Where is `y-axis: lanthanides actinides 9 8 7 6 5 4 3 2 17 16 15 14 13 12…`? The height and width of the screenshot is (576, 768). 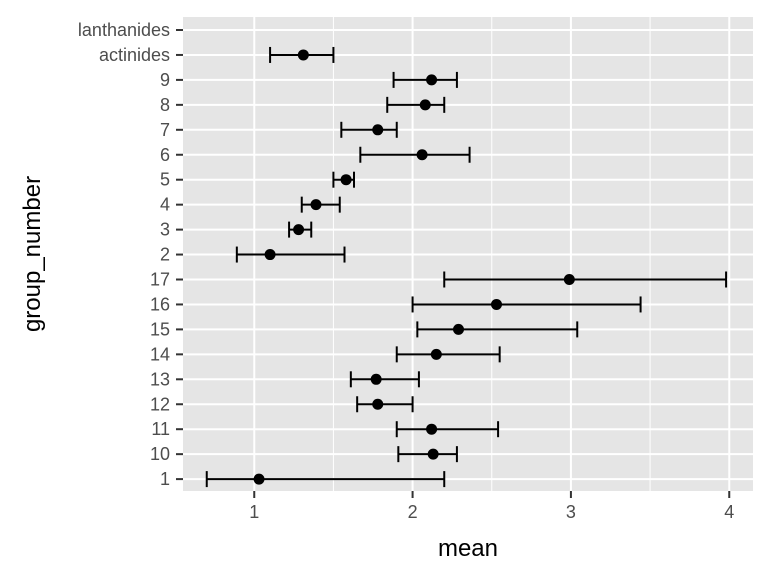
y-axis: lanthanides actinides 9 8 7 6 5 4 3 2 17 16 15 14 13 12… is located at coordinates (130, 254).